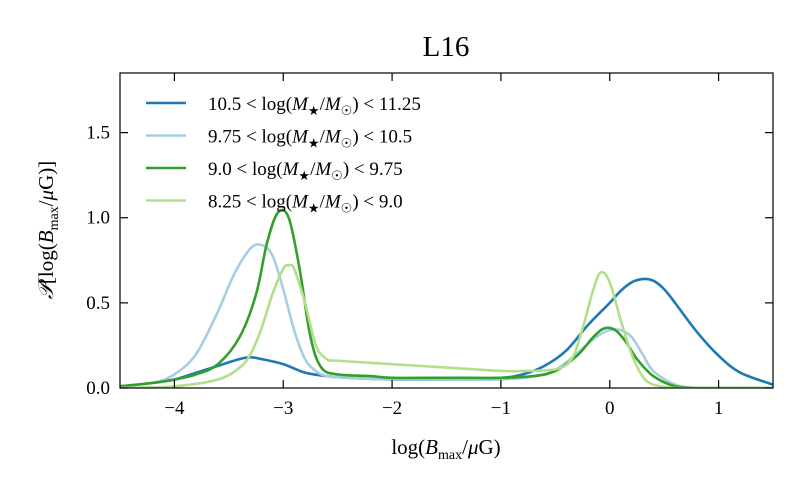 The height and width of the screenshot is (498, 806). I want to click on x-tick-label: −4, so click(174, 408).